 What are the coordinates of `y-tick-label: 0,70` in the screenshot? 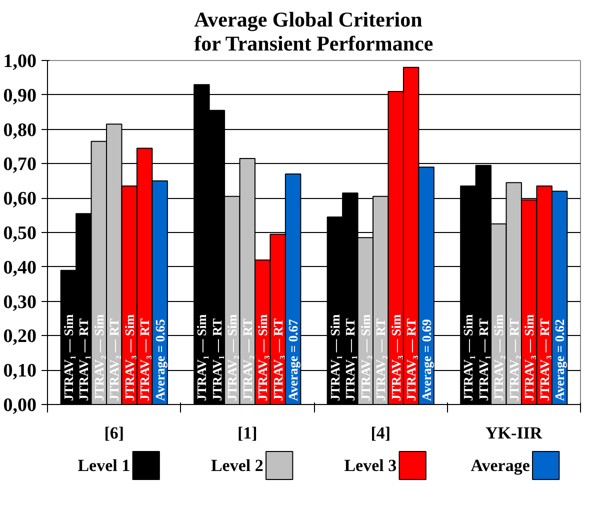 It's located at (19, 165).